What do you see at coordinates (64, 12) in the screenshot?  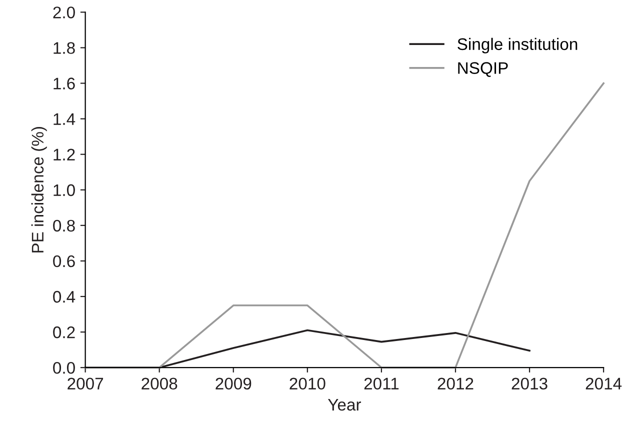 I see `y-tick-label: 2.0` at bounding box center [64, 12].